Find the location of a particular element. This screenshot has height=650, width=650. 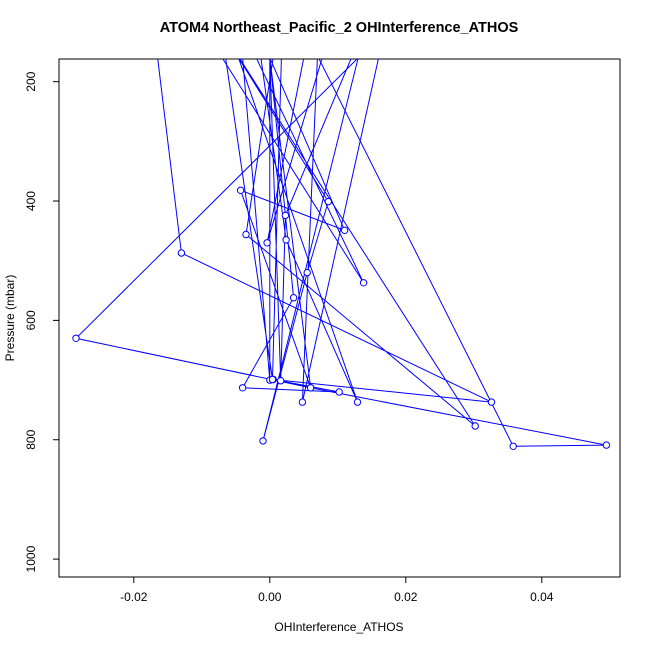

x-tick-label: 0.02 is located at coordinates (406, 597).